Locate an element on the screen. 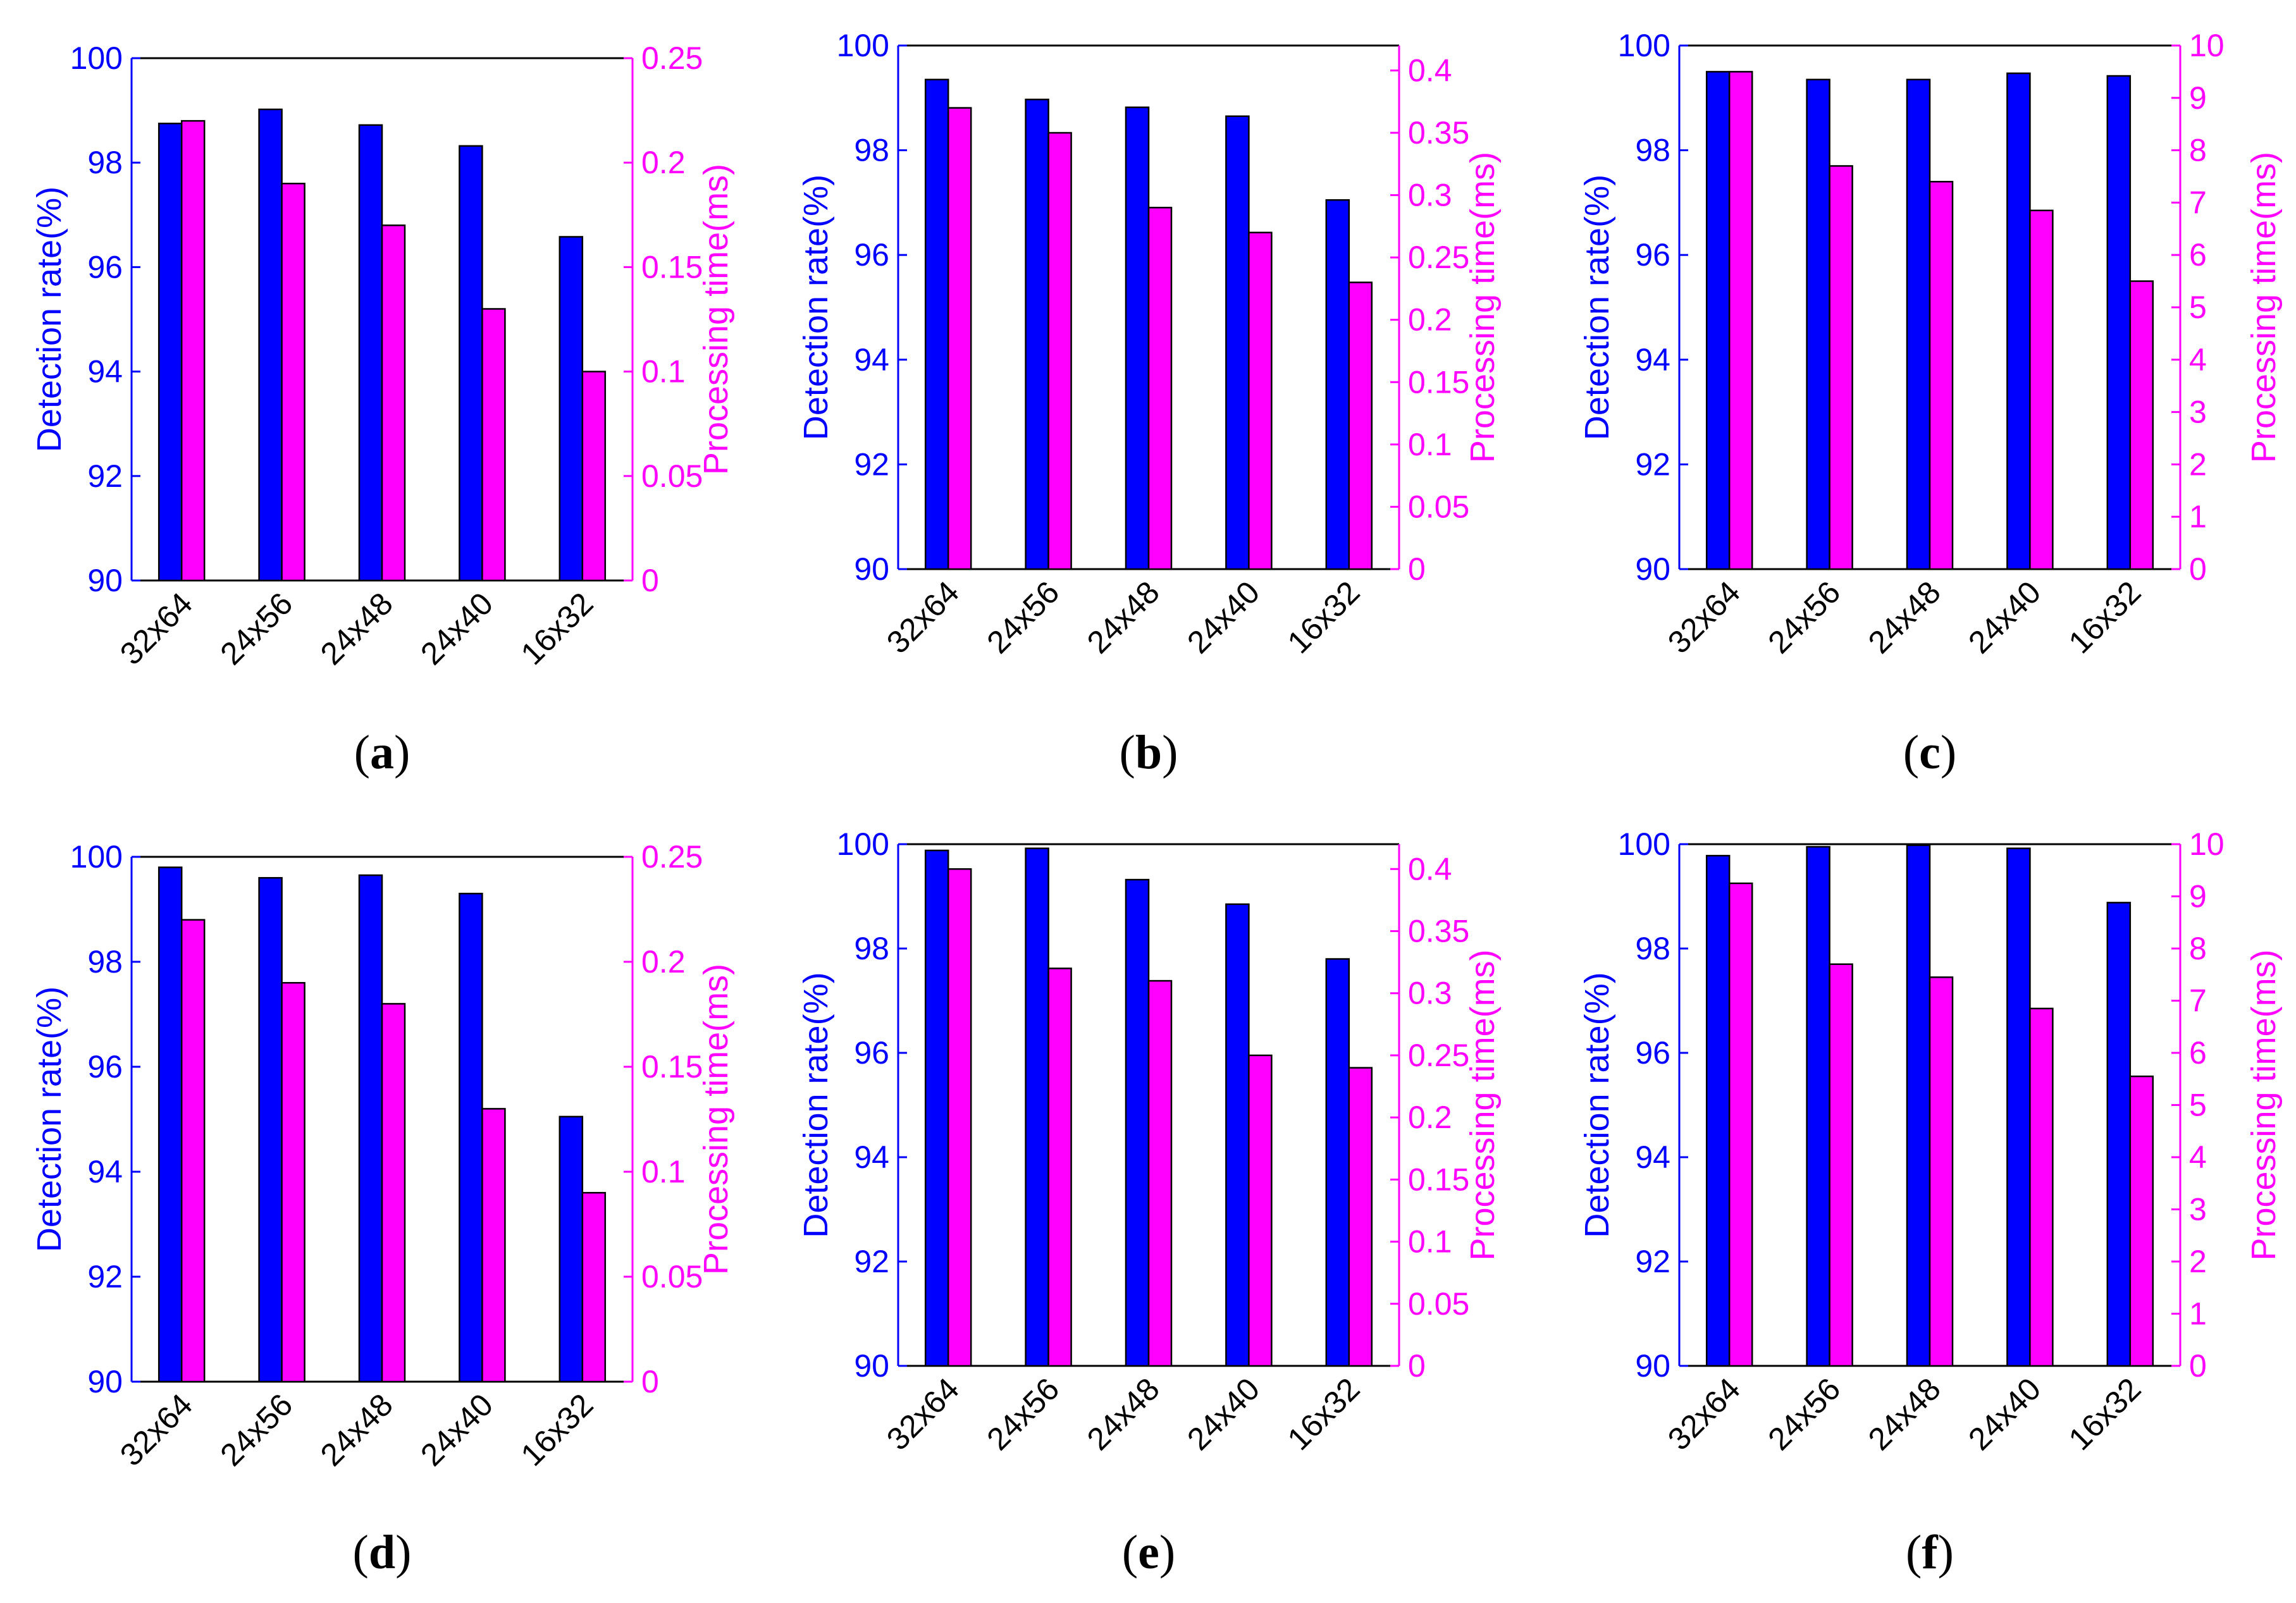 Image resolution: width=2296 pixels, height=1603 pixels. panel-caption: (a) is located at coordinates (382, 752).